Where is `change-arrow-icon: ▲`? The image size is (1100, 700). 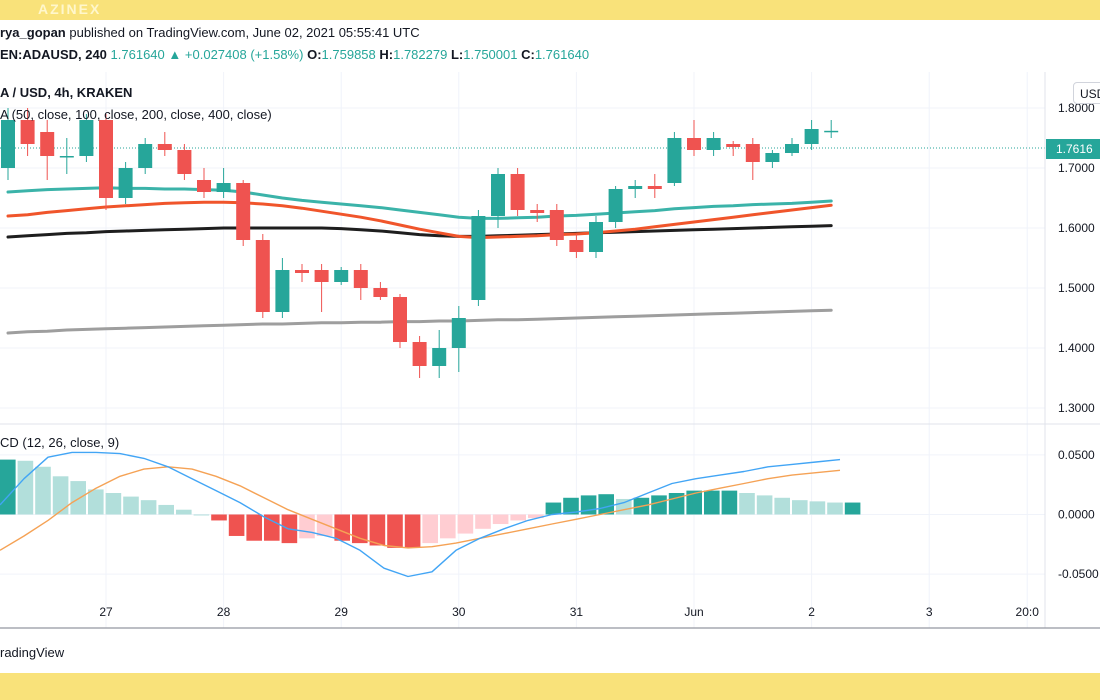 change-arrow-icon: ▲ is located at coordinates (175, 54).